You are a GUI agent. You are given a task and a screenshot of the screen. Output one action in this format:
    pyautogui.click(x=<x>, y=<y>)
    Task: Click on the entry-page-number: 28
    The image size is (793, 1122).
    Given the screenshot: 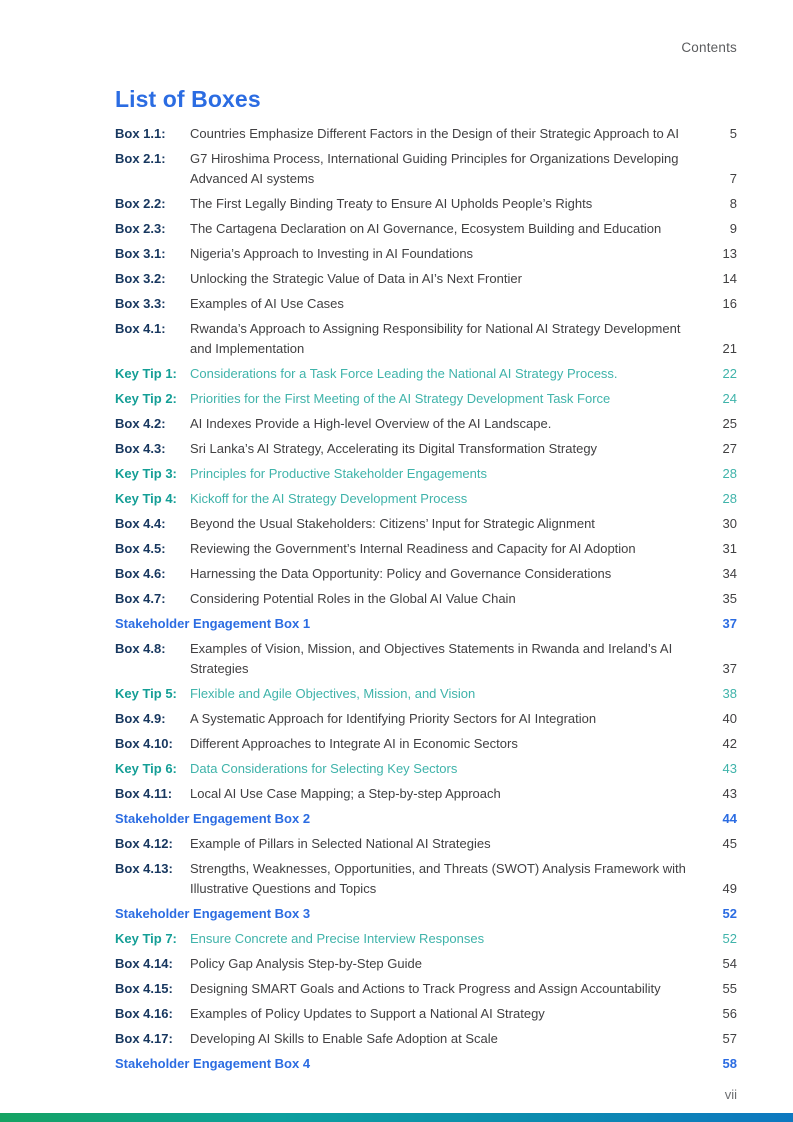 What is the action you would take?
    pyautogui.click(x=729, y=498)
    